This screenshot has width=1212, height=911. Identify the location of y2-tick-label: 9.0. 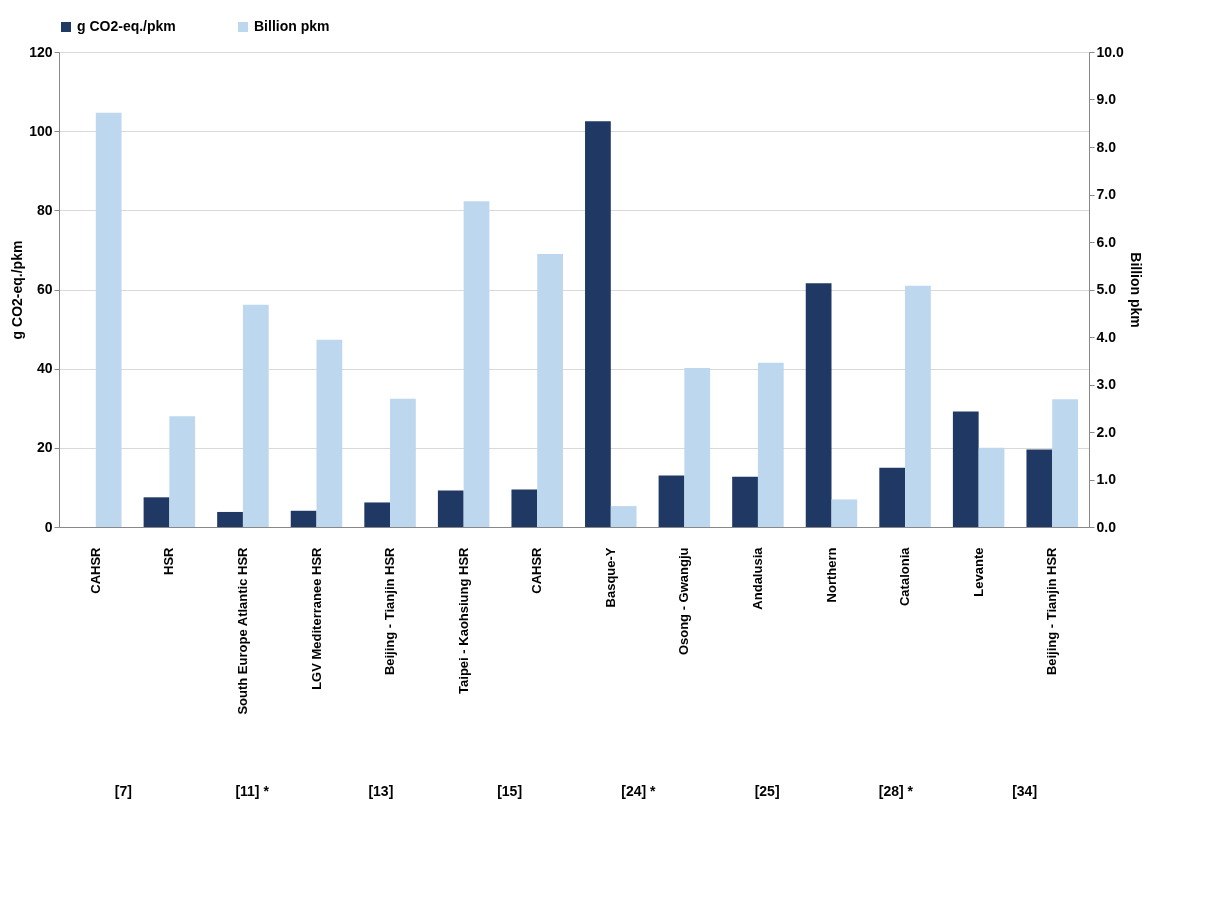
(1106, 99).